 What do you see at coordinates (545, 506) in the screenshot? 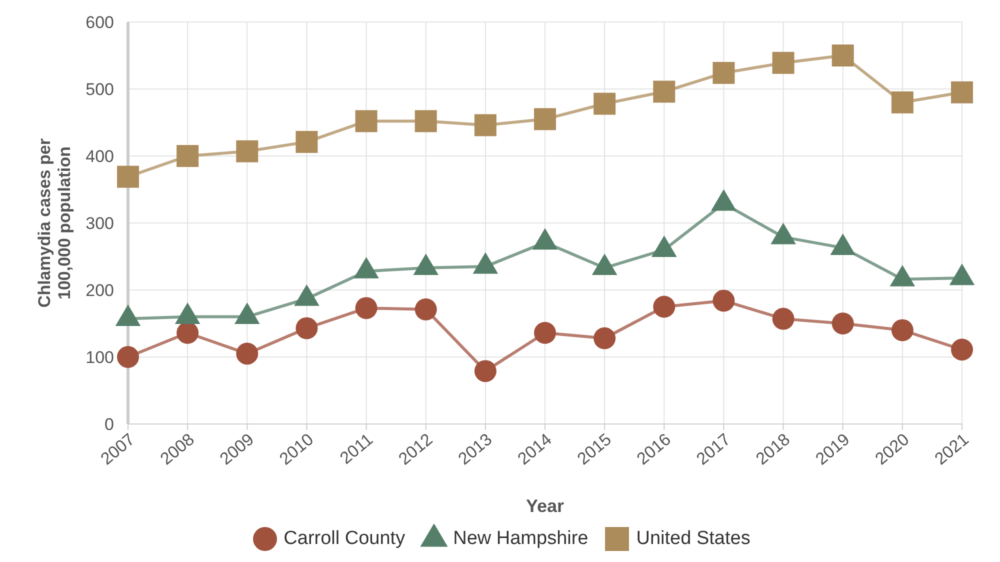
I see `x-axis-title: Year` at bounding box center [545, 506].